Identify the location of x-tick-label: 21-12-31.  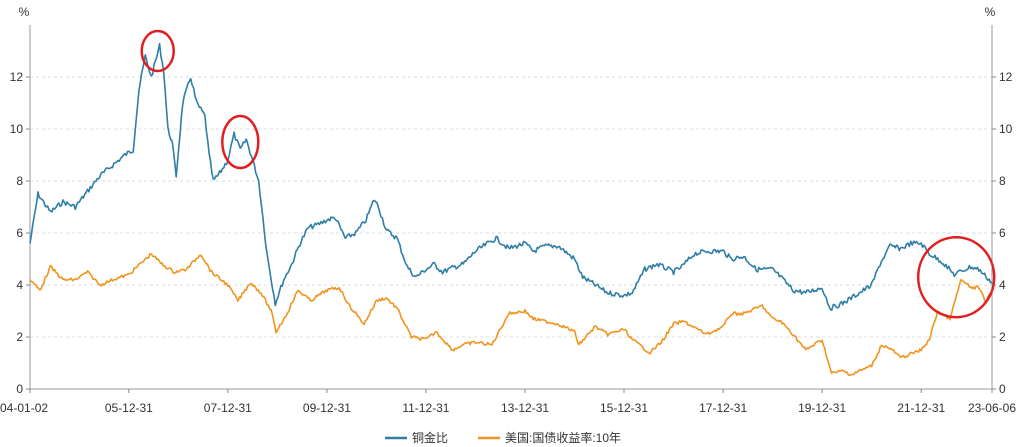
(921, 408).